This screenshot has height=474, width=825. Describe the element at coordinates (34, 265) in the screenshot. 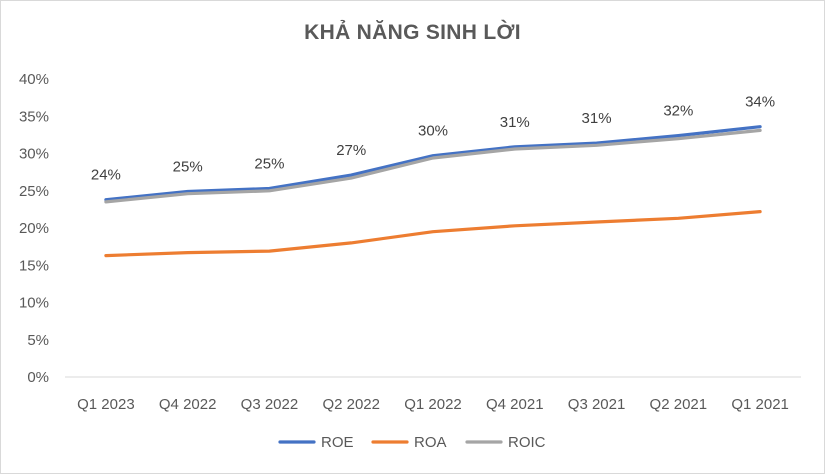

I see `y-tick-label: 15%` at that location.